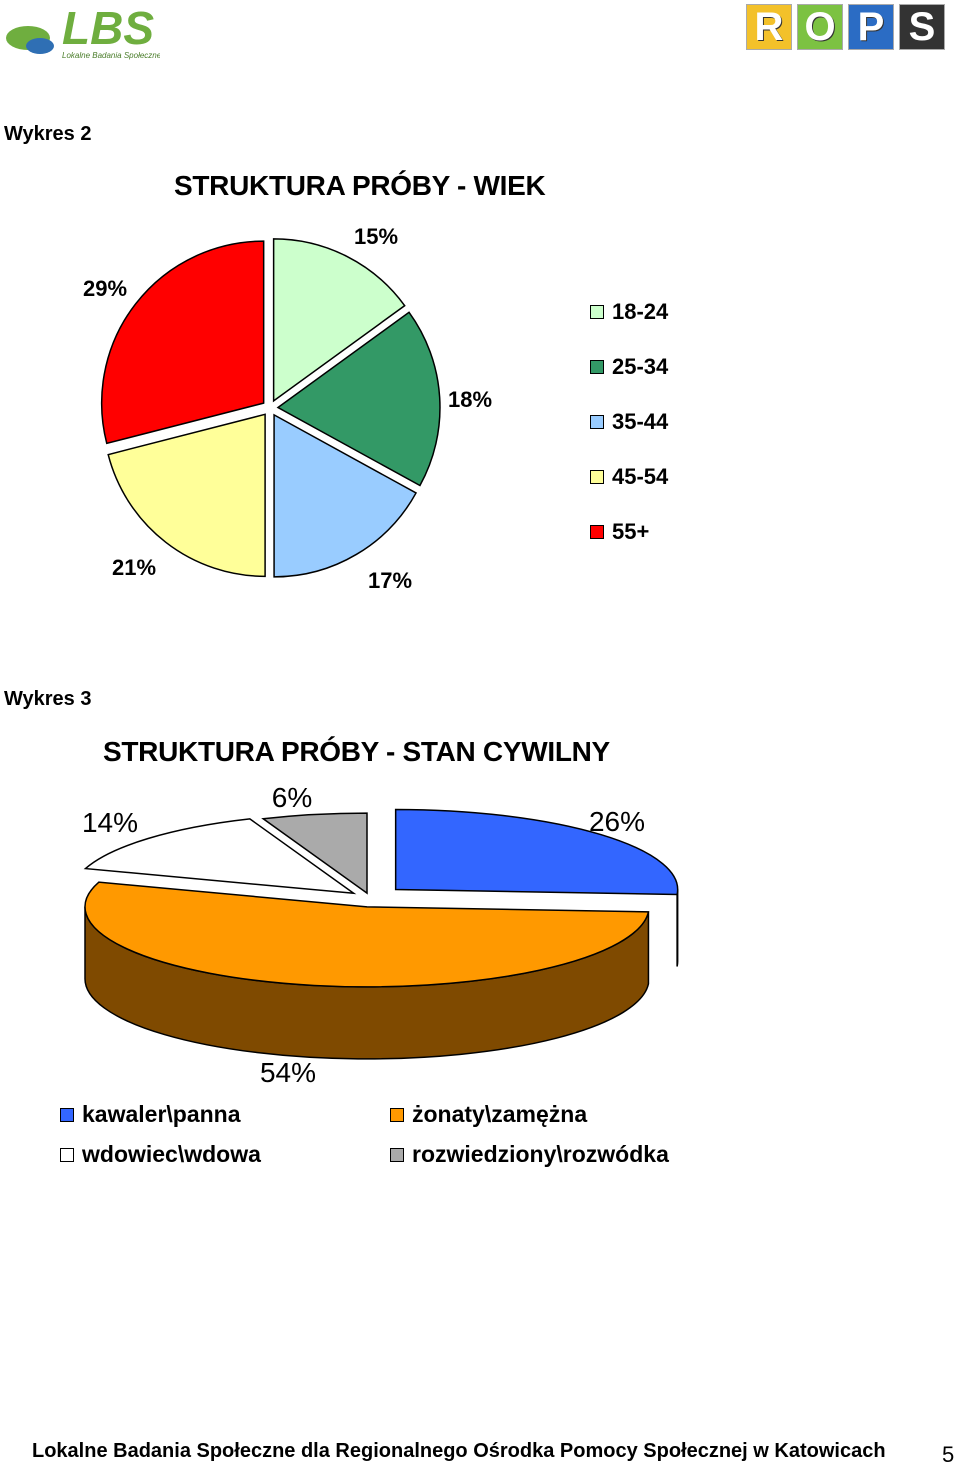  I want to click on legend-label: 55+, so click(631, 531).